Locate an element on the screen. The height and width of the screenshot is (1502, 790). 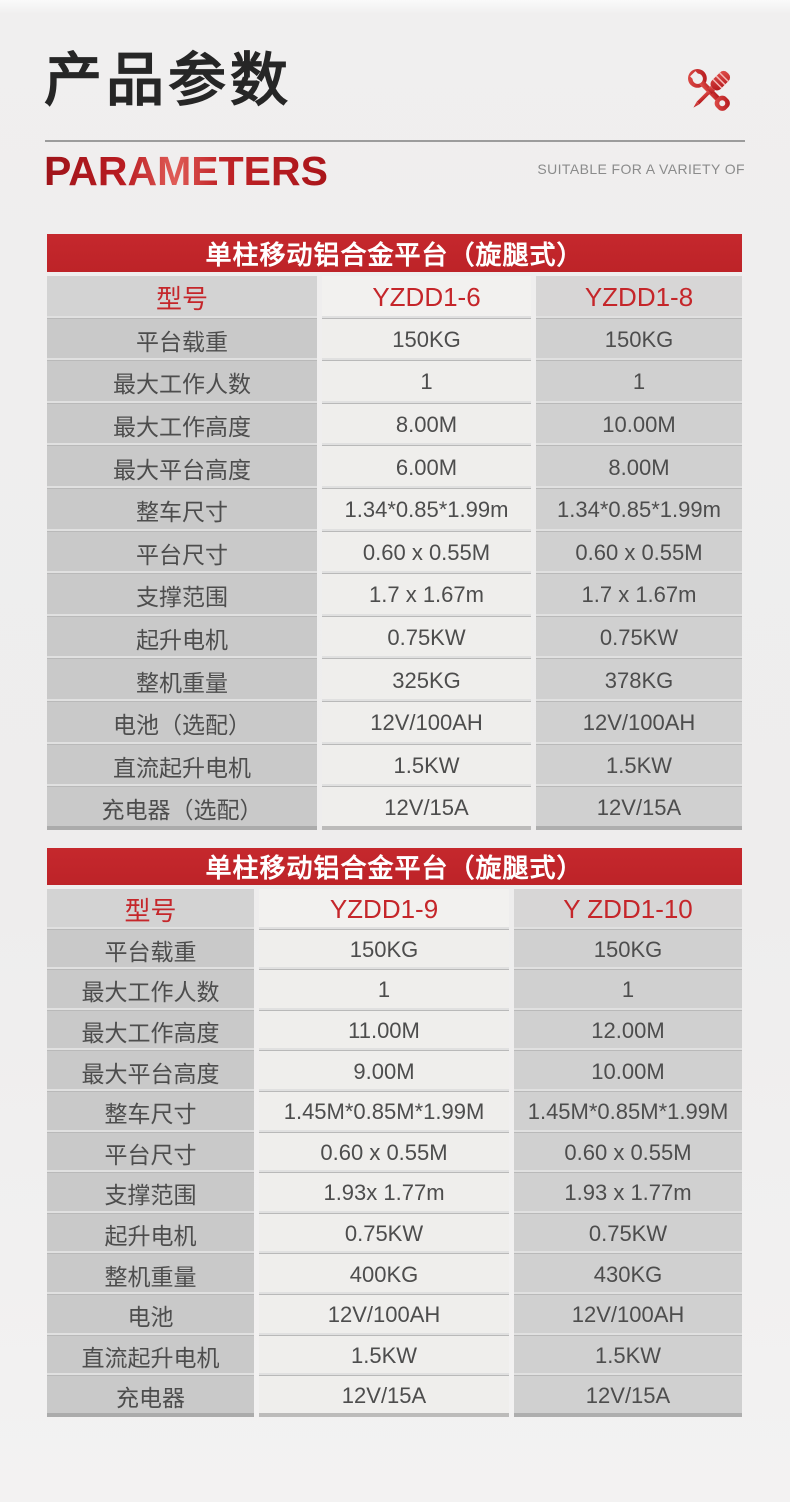
table-row: 整机重量 400KG 430KG is located at coordinates (394, 1274).